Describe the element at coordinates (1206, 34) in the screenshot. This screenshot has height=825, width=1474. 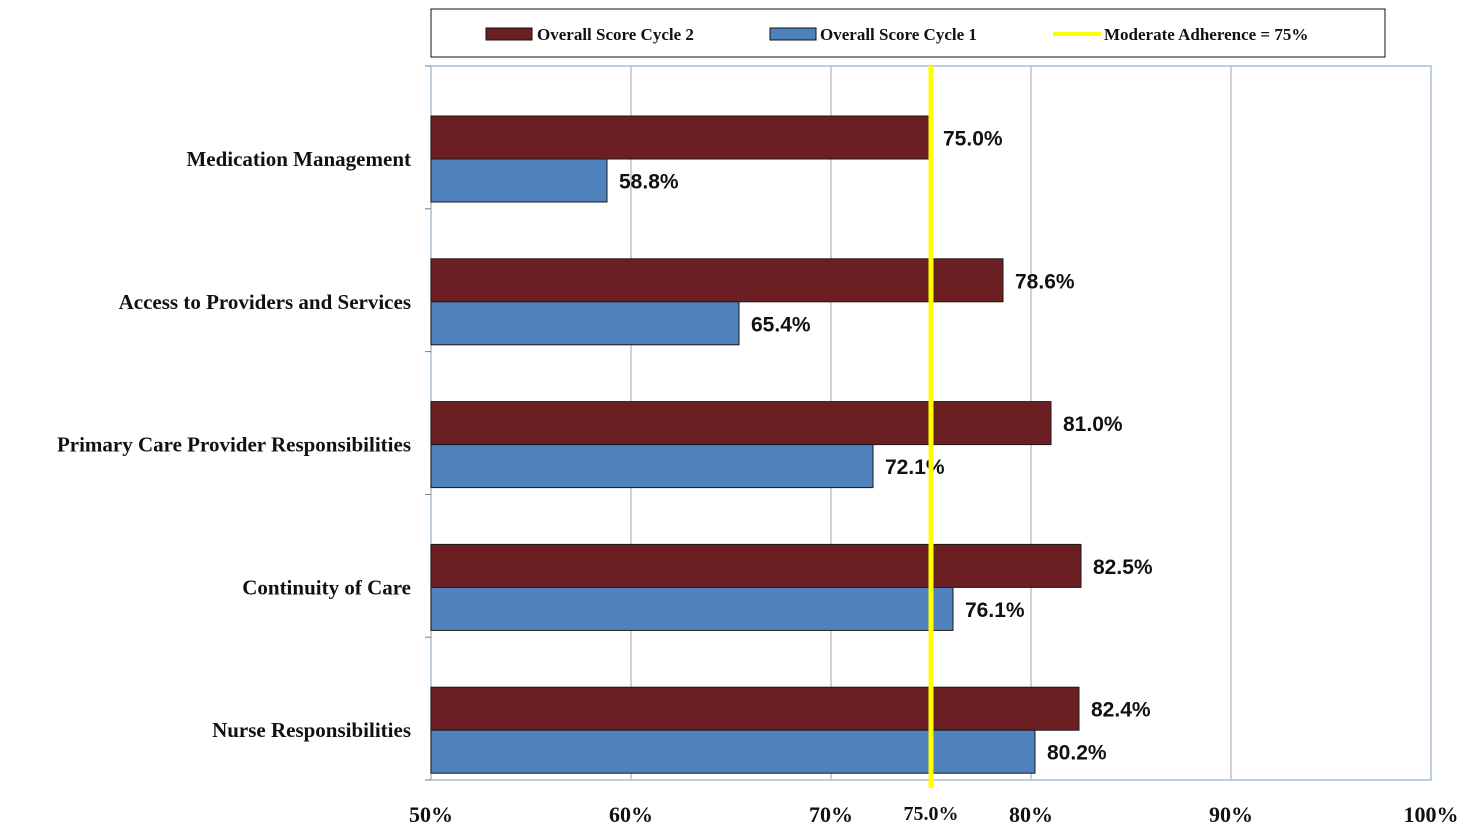
I see `legend-label: Moderate Adherence = 75%` at that location.